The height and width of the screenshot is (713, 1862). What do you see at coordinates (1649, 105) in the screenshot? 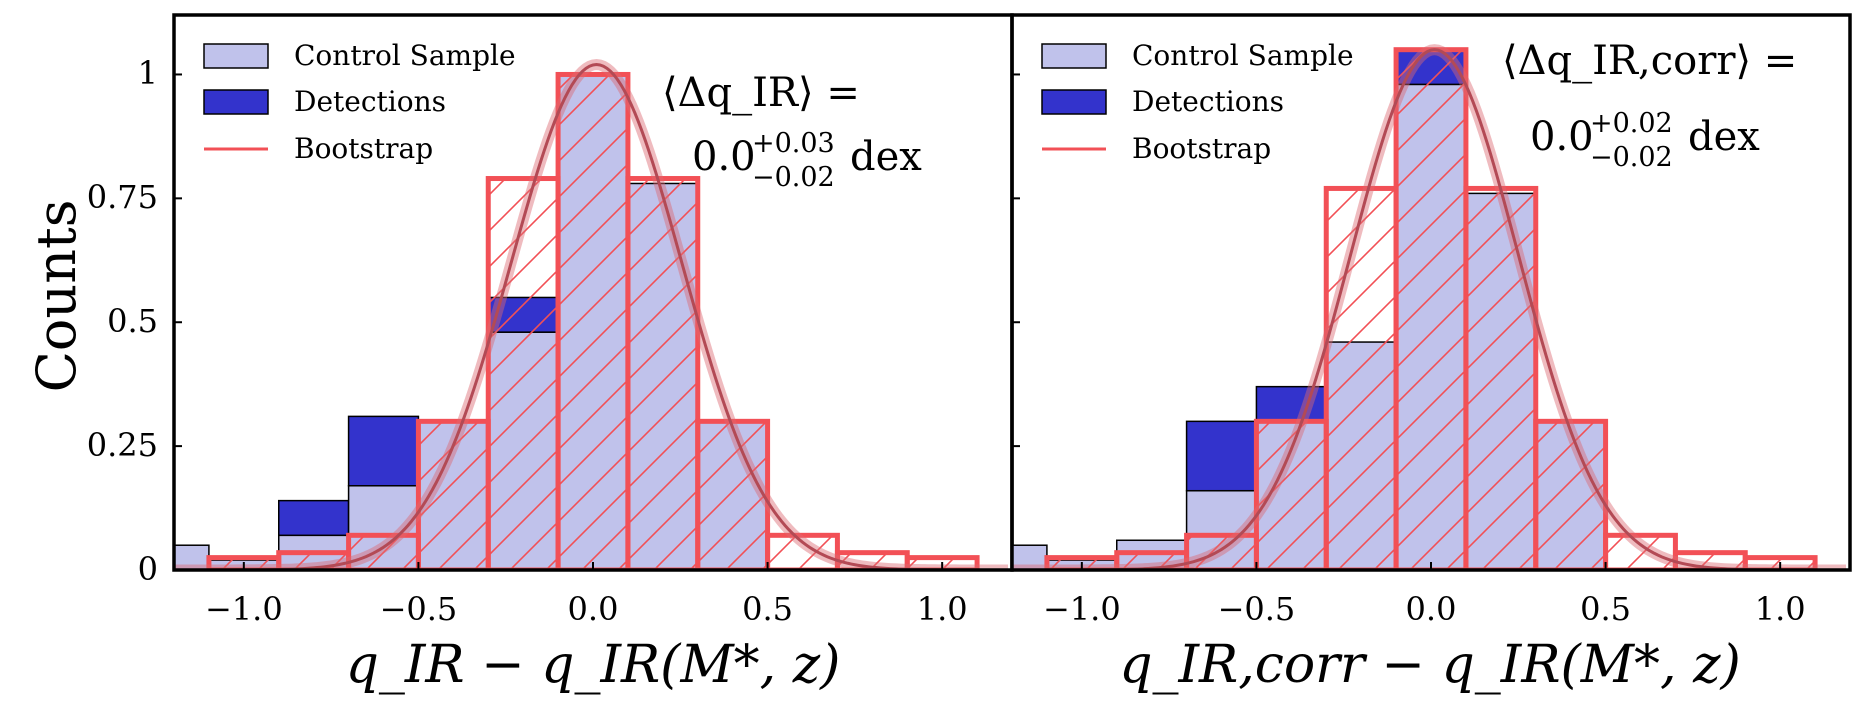
I see `right-annotation: ⟨Δq_IR,corr⟩ = 0.0 +0.02 −0.02 dex` at bounding box center [1649, 105].